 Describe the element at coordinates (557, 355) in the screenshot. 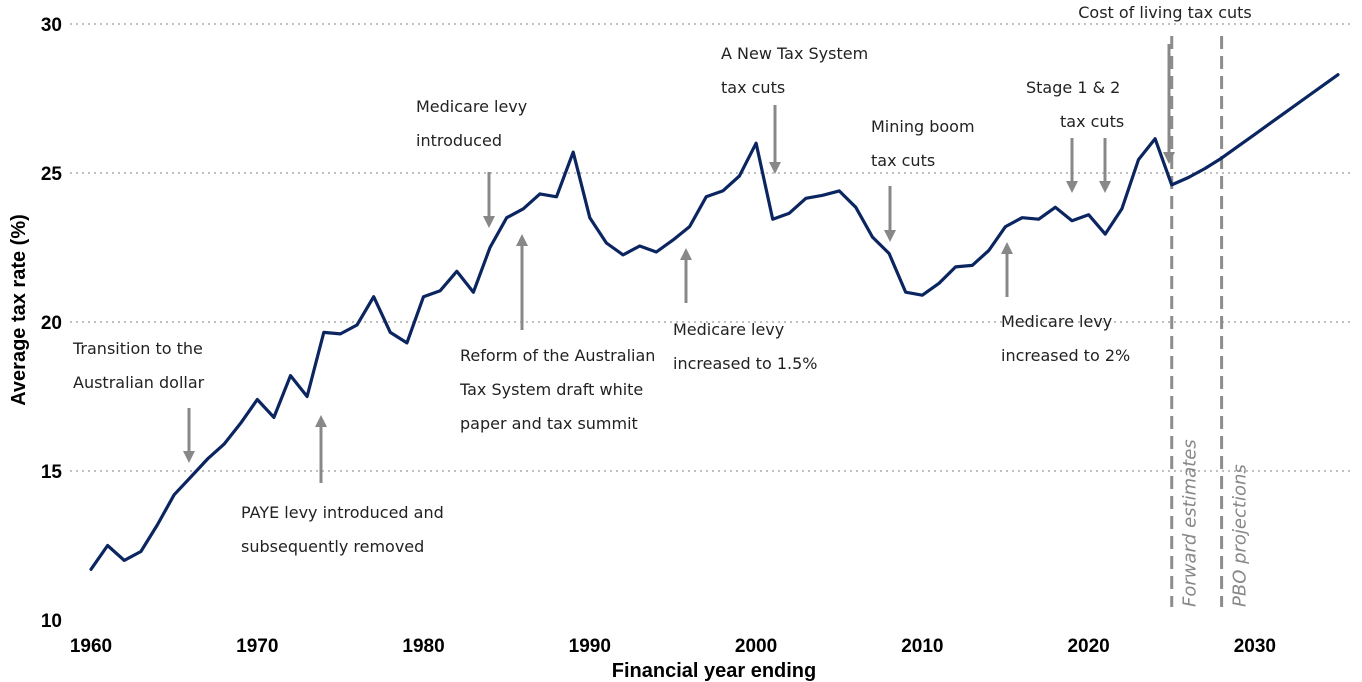

I see `annotation-line: Reform of the Australian` at that location.